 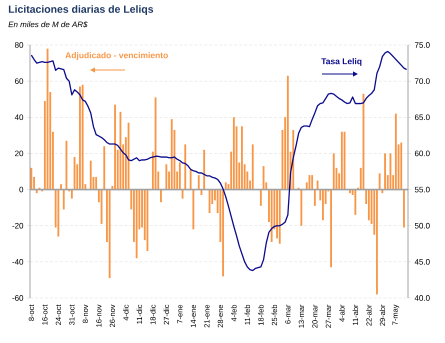 I want to click on chart-title: Licitaciones diarias de Leliqs, so click(x=81, y=10).